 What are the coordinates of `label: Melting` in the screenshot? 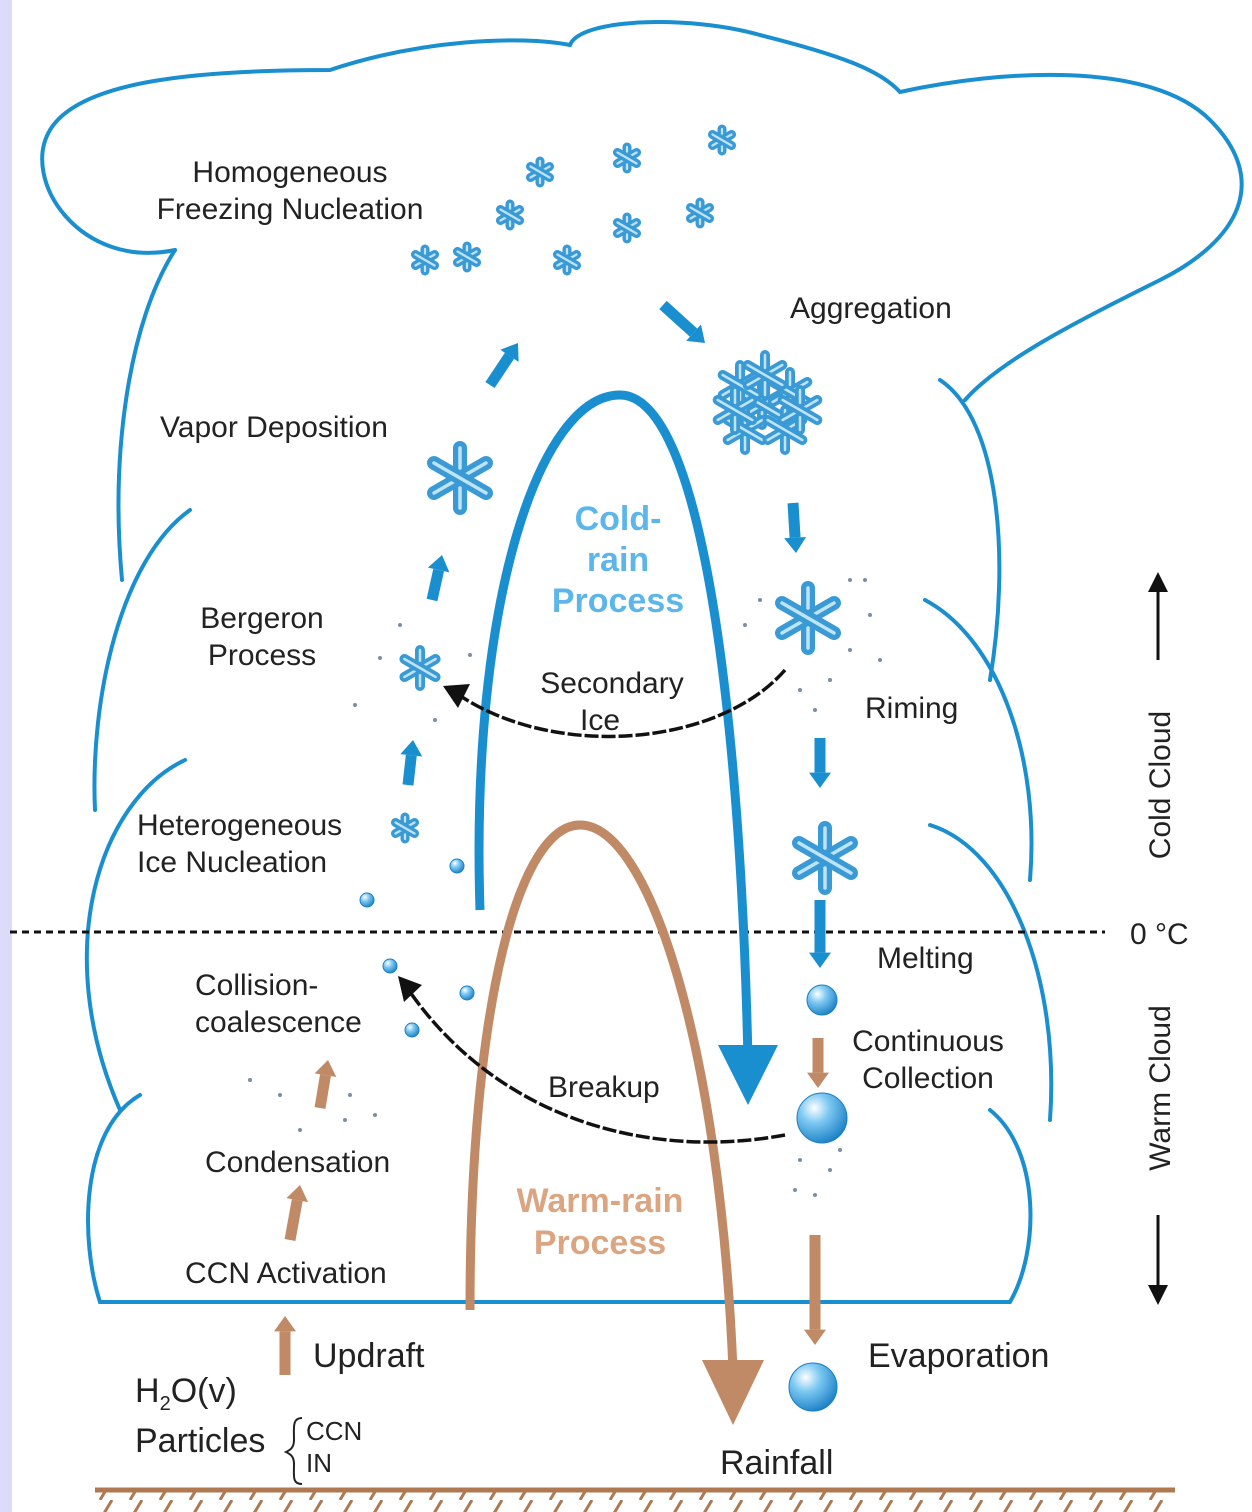 It's located at (925, 958).